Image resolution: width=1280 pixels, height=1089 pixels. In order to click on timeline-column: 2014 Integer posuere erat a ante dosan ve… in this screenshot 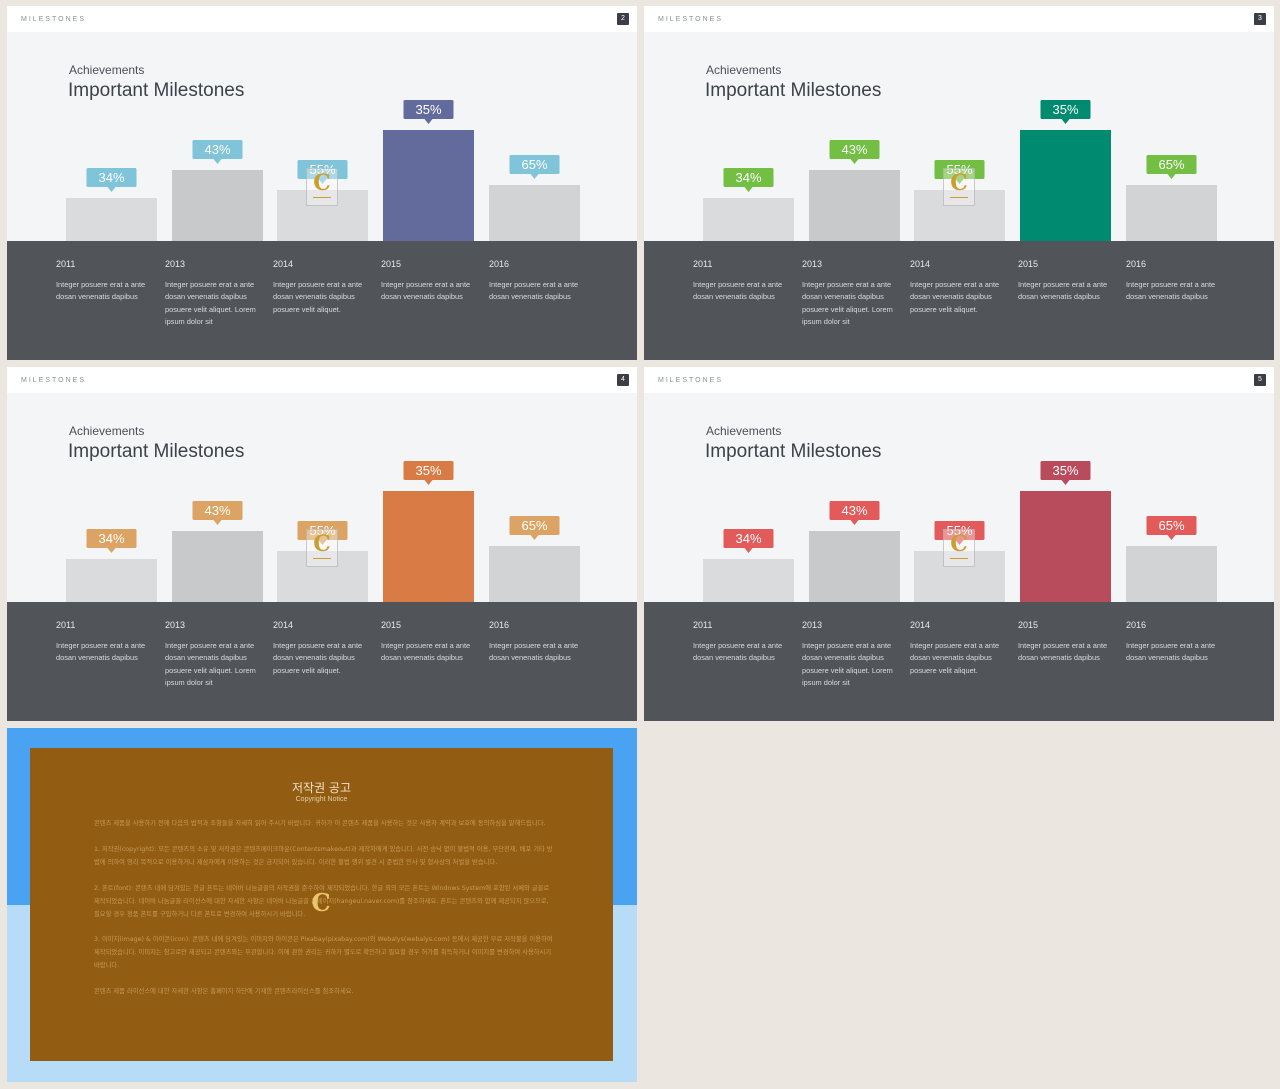, I will do `click(323, 287)`.